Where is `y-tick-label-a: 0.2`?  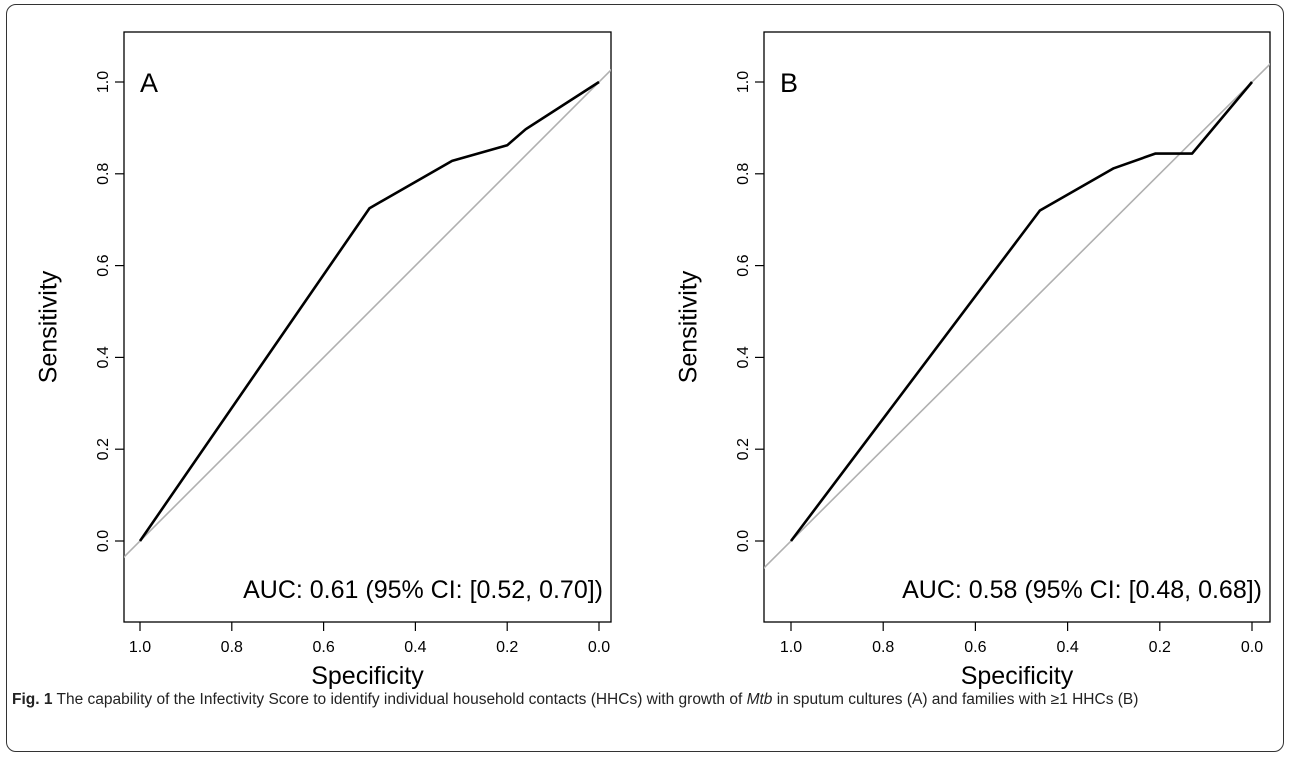
y-tick-label-a: 0.2 is located at coordinates (103, 449).